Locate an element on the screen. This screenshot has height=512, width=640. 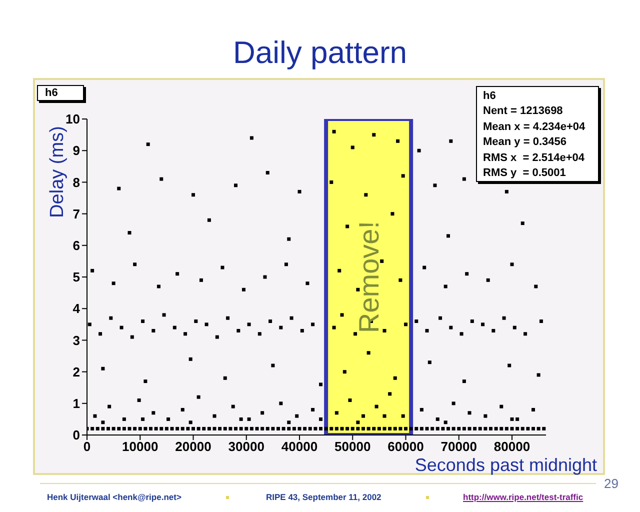
x-tick-label: 80000 is located at coordinates (512, 446).